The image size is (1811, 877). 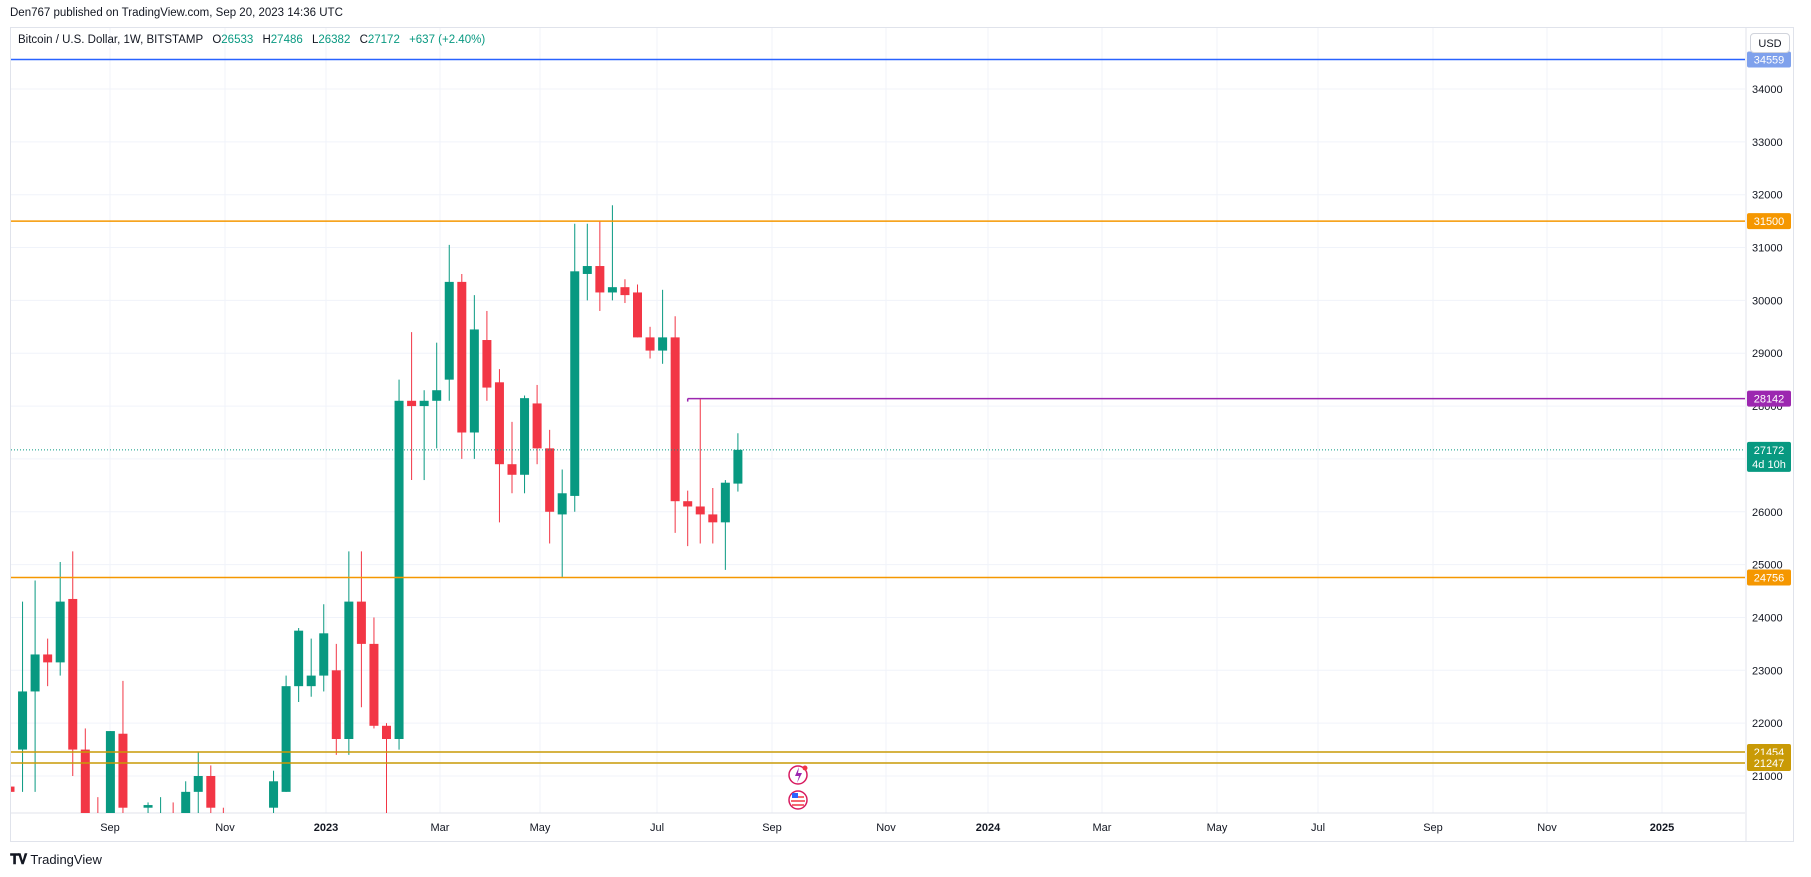 I want to click on currency-button: USD, so click(x=1770, y=43).